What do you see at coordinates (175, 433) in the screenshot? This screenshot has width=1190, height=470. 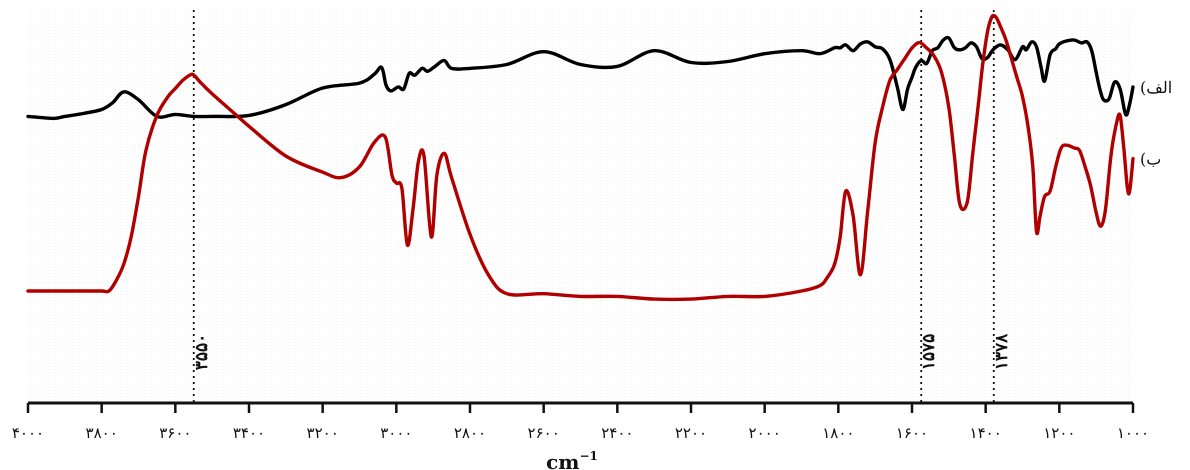 I see `x-tick-label-3600: ۳۶۰۰` at bounding box center [175, 433].